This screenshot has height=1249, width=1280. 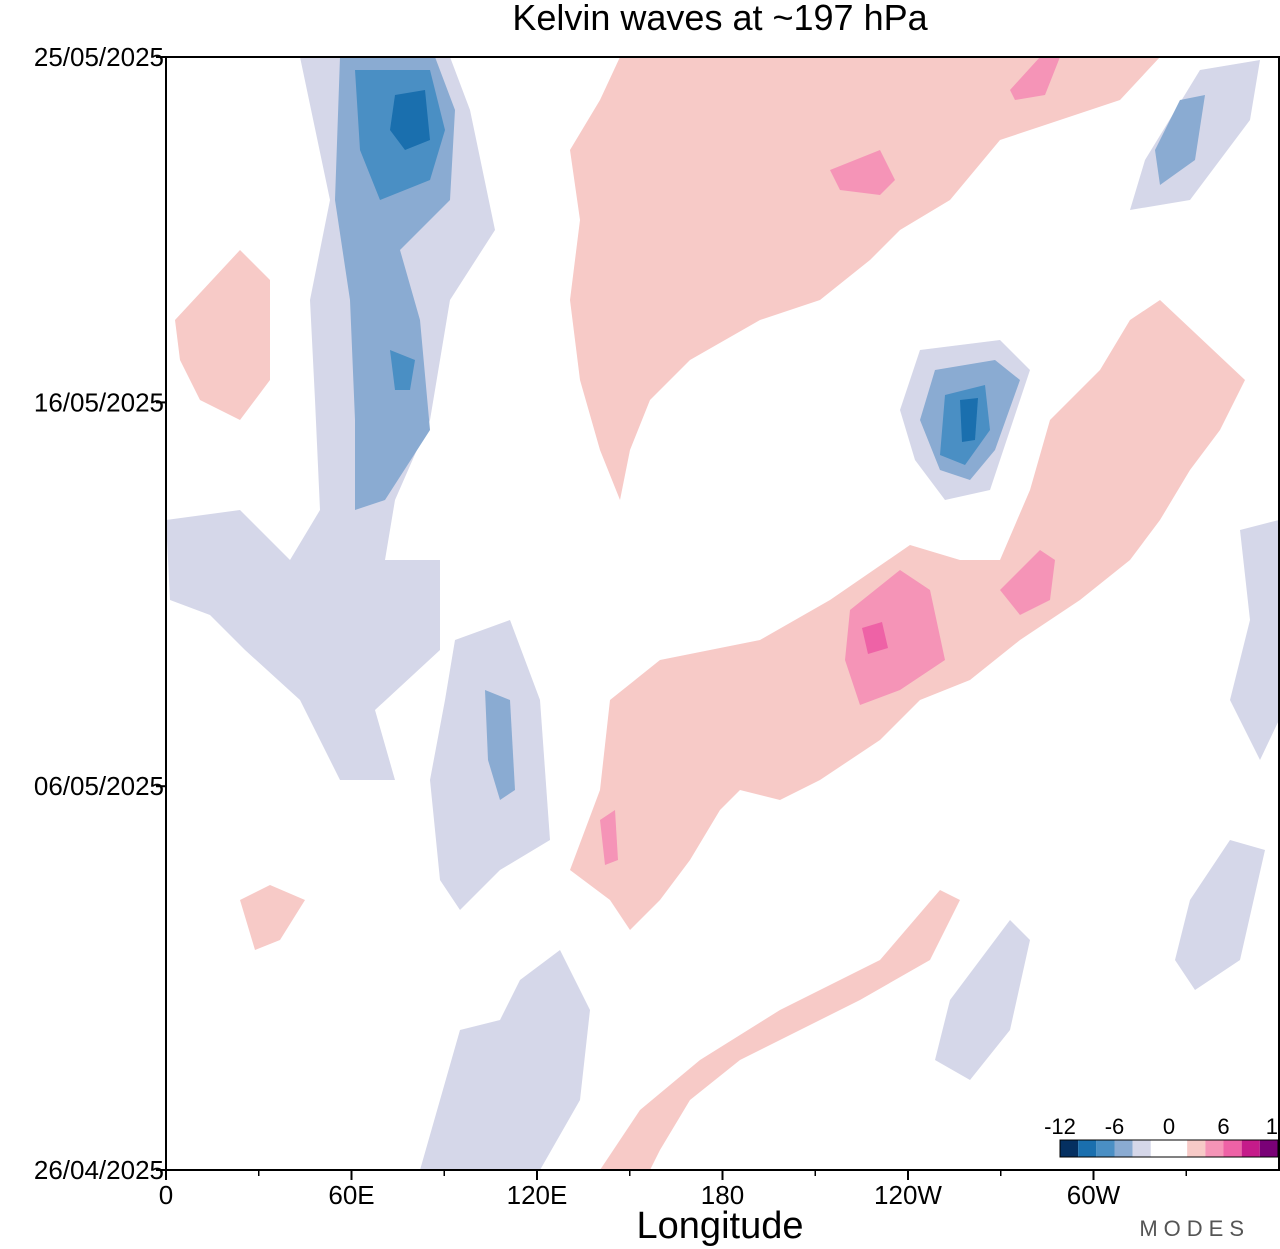 I want to click on y-tick-label: 25/05/2025, so click(x=99, y=57).